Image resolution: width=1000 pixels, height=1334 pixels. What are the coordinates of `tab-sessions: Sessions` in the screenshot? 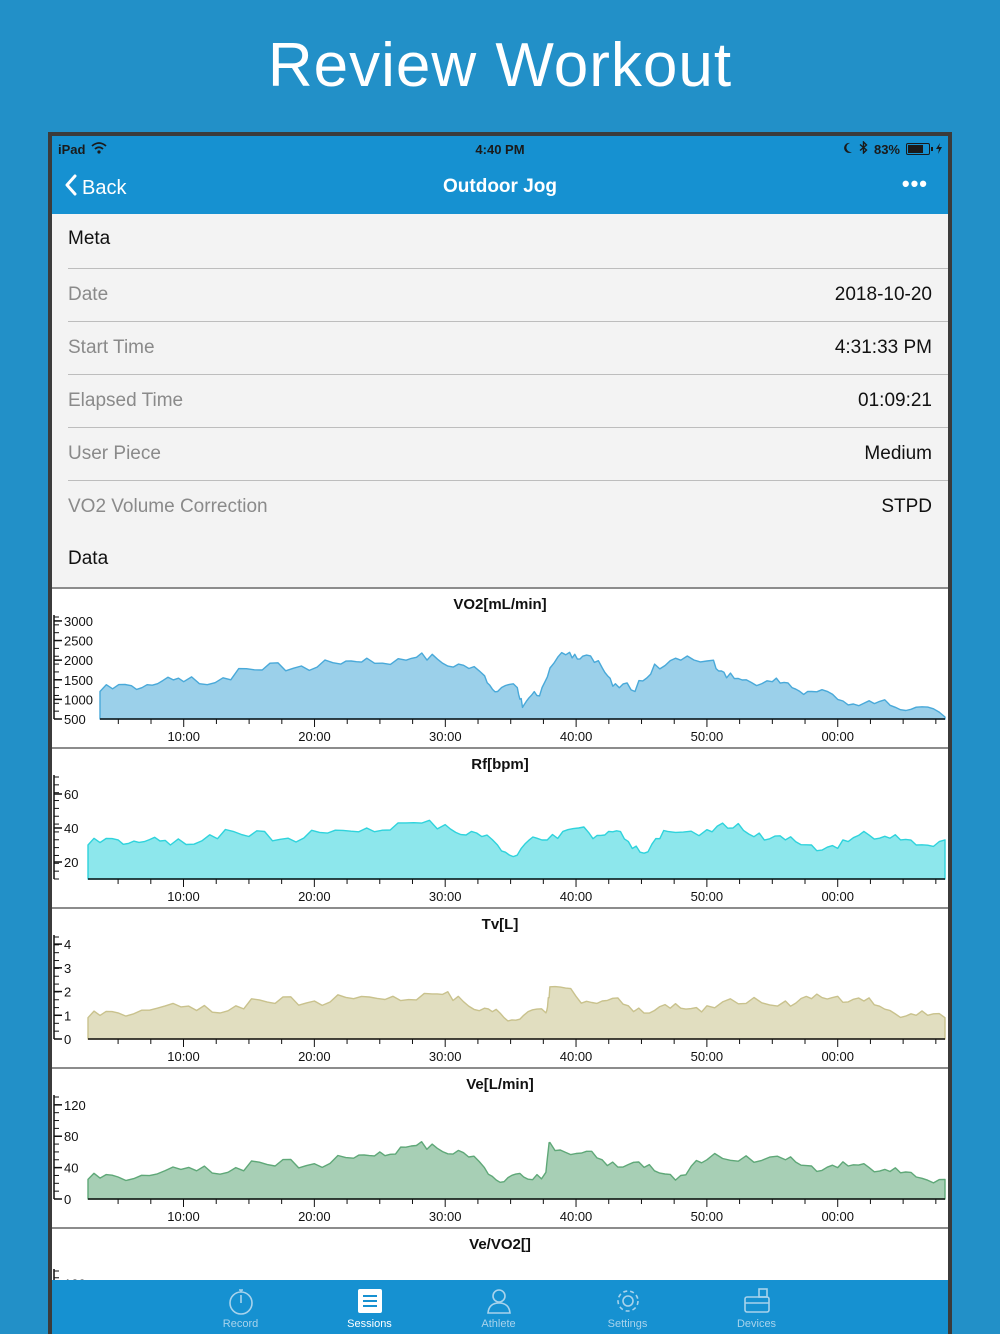 It's located at (369, 1307).